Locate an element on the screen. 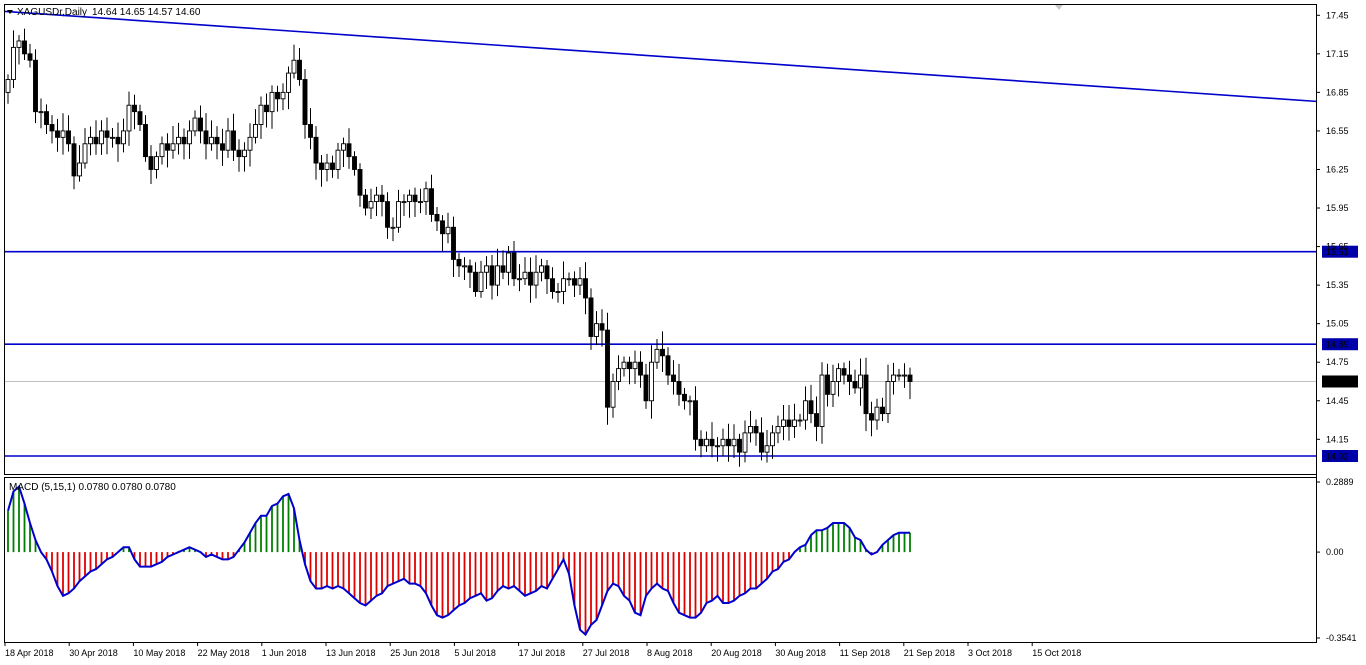  date-axis-label: 15 Oct 2018 is located at coordinates (1056, 653).